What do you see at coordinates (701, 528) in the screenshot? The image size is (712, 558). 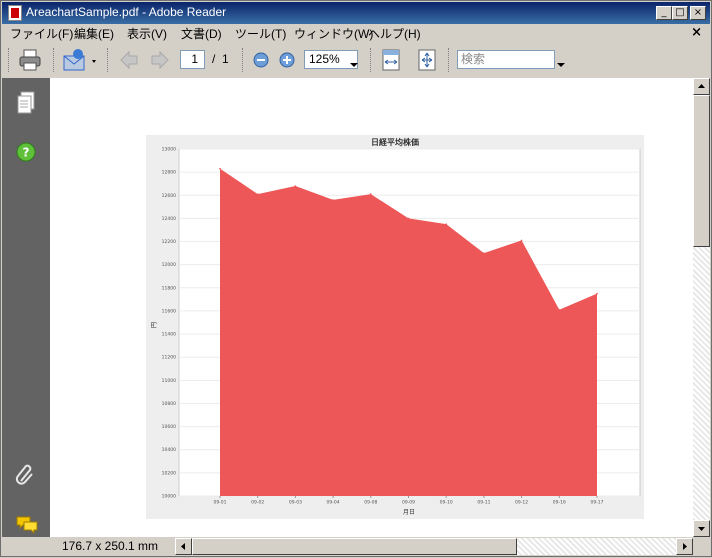 I see `scroll-down-button` at bounding box center [701, 528].